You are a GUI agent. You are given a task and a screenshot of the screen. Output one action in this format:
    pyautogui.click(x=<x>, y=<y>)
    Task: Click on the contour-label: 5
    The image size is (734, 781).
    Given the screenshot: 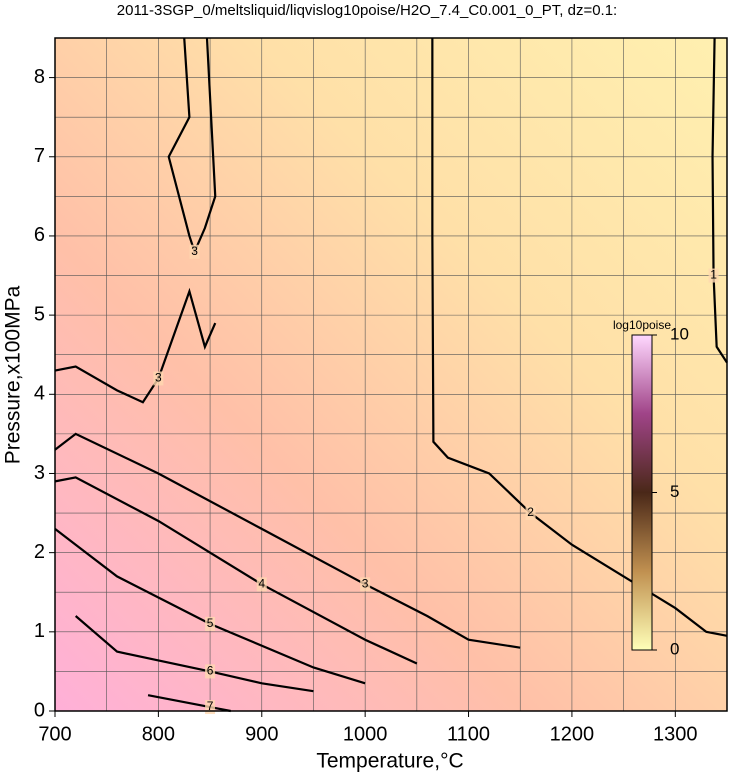 What is the action you would take?
    pyautogui.click(x=210, y=623)
    